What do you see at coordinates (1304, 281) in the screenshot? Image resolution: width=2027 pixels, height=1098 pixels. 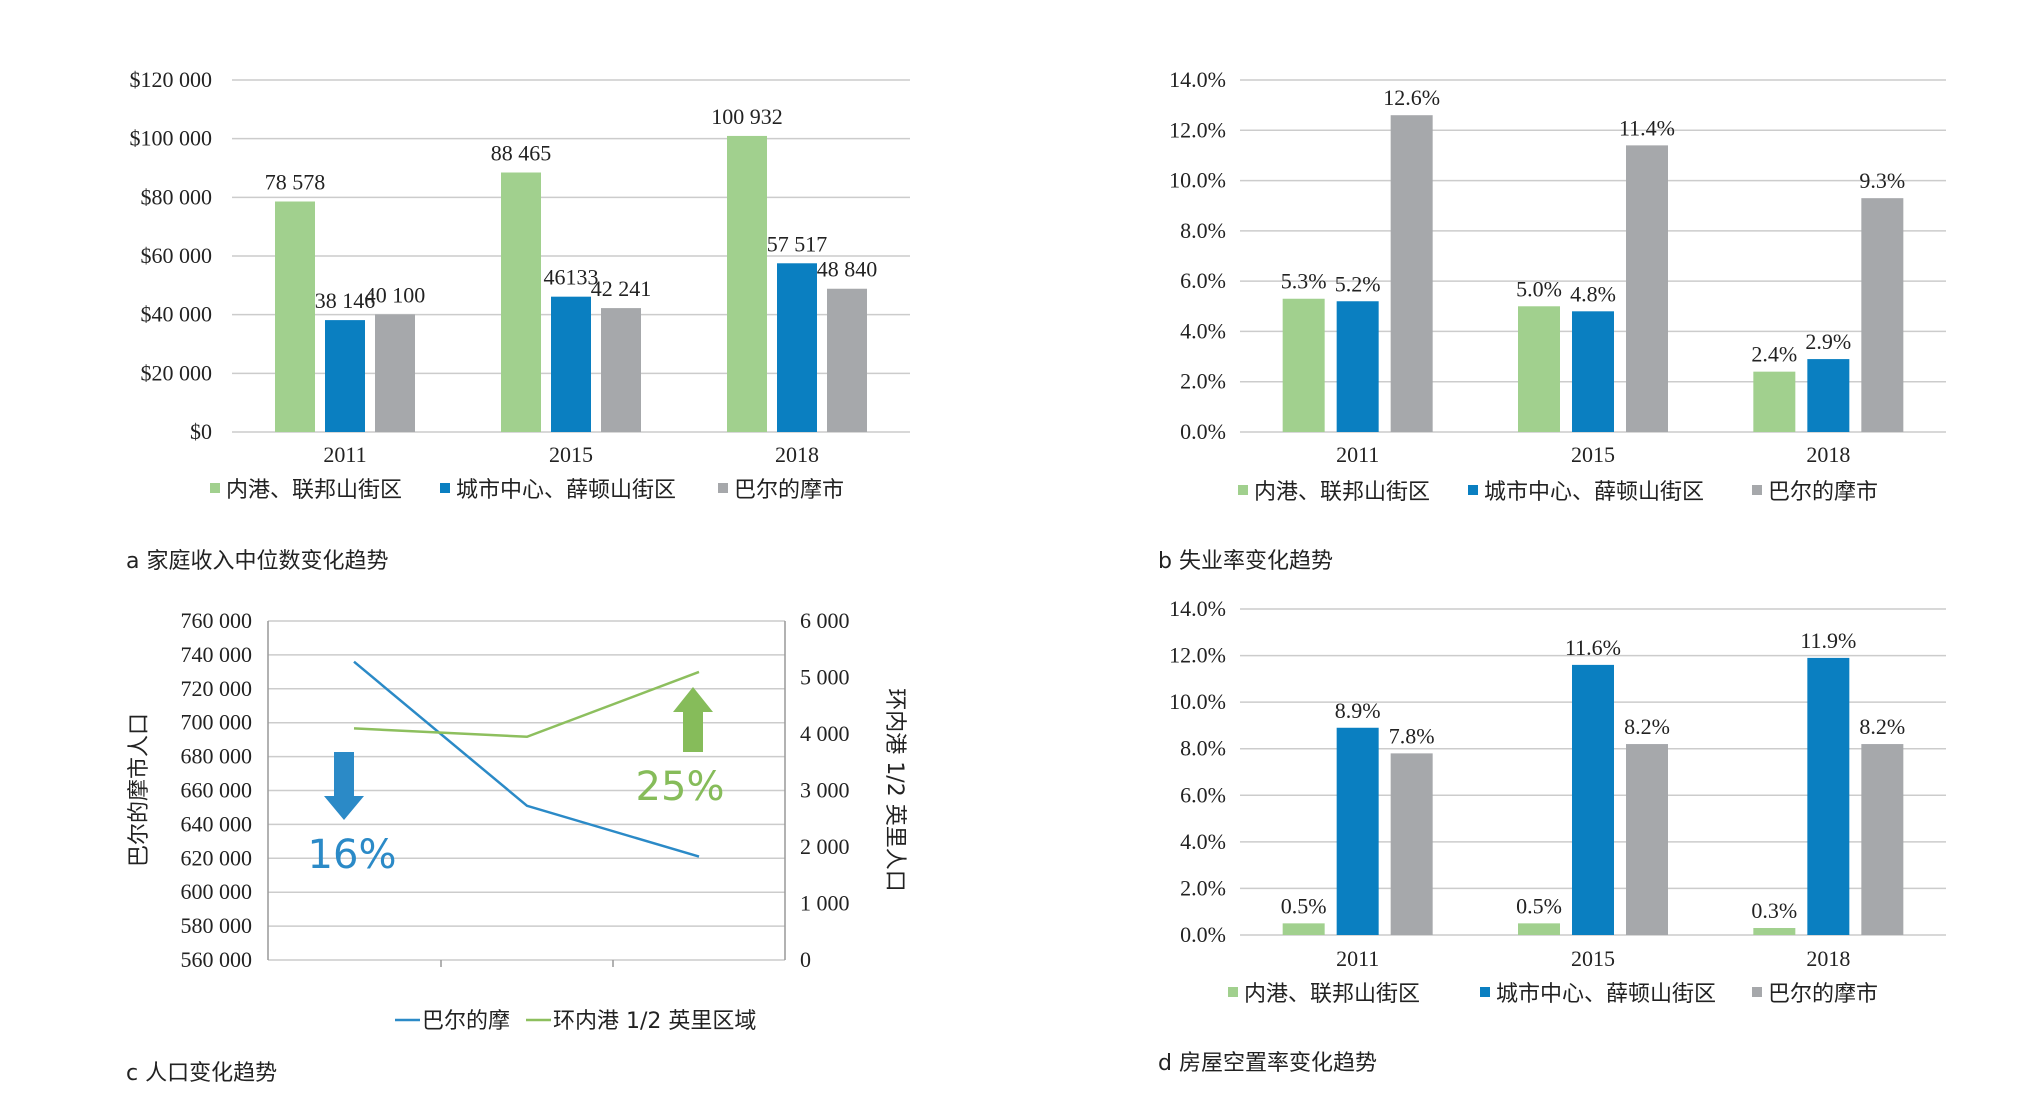 I see `data-label: 5.3%` at bounding box center [1304, 281].